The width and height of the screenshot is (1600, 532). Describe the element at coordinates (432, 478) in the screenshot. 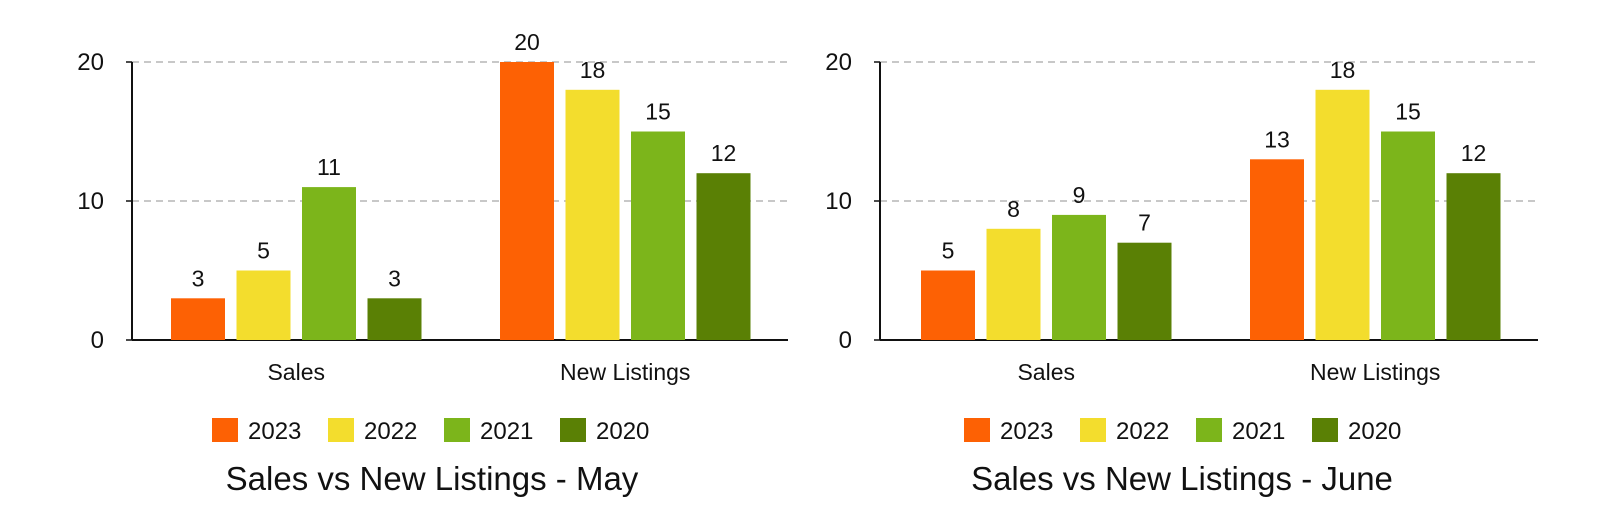

I see `chart-title: Sales vs New Listings - May` at that location.